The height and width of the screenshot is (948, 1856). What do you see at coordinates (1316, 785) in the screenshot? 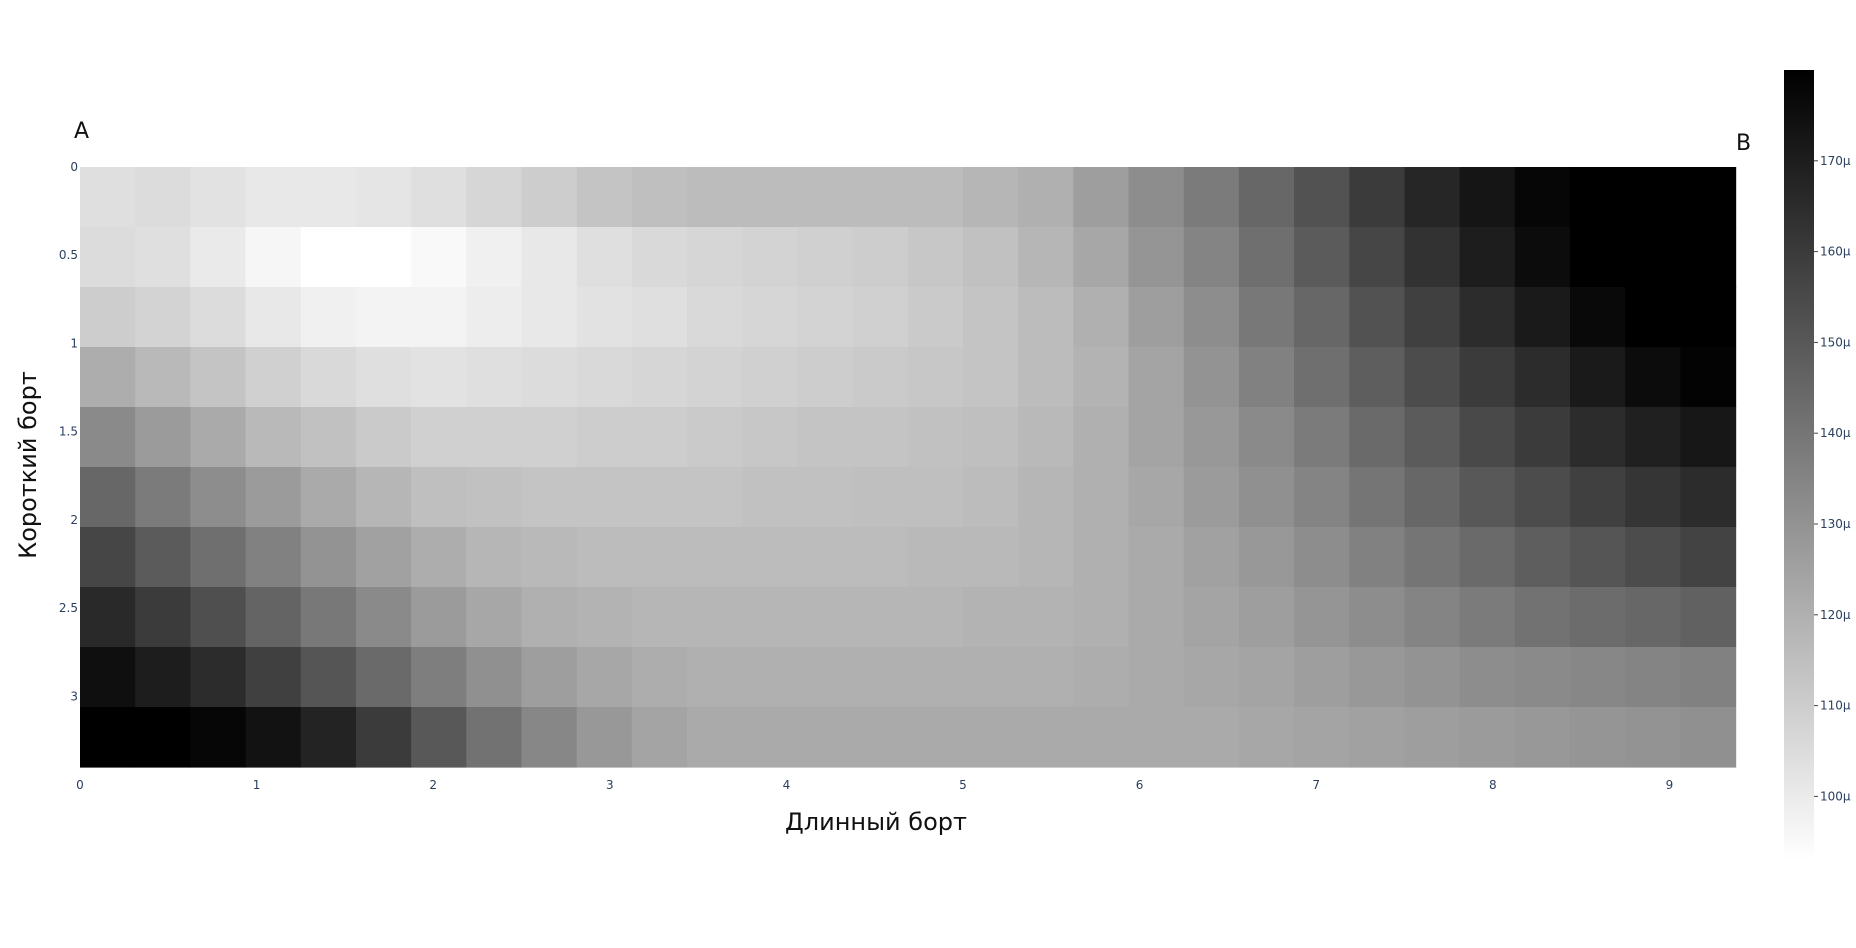
I see `x-tick-label: 7` at bounding box center [1316, 785].